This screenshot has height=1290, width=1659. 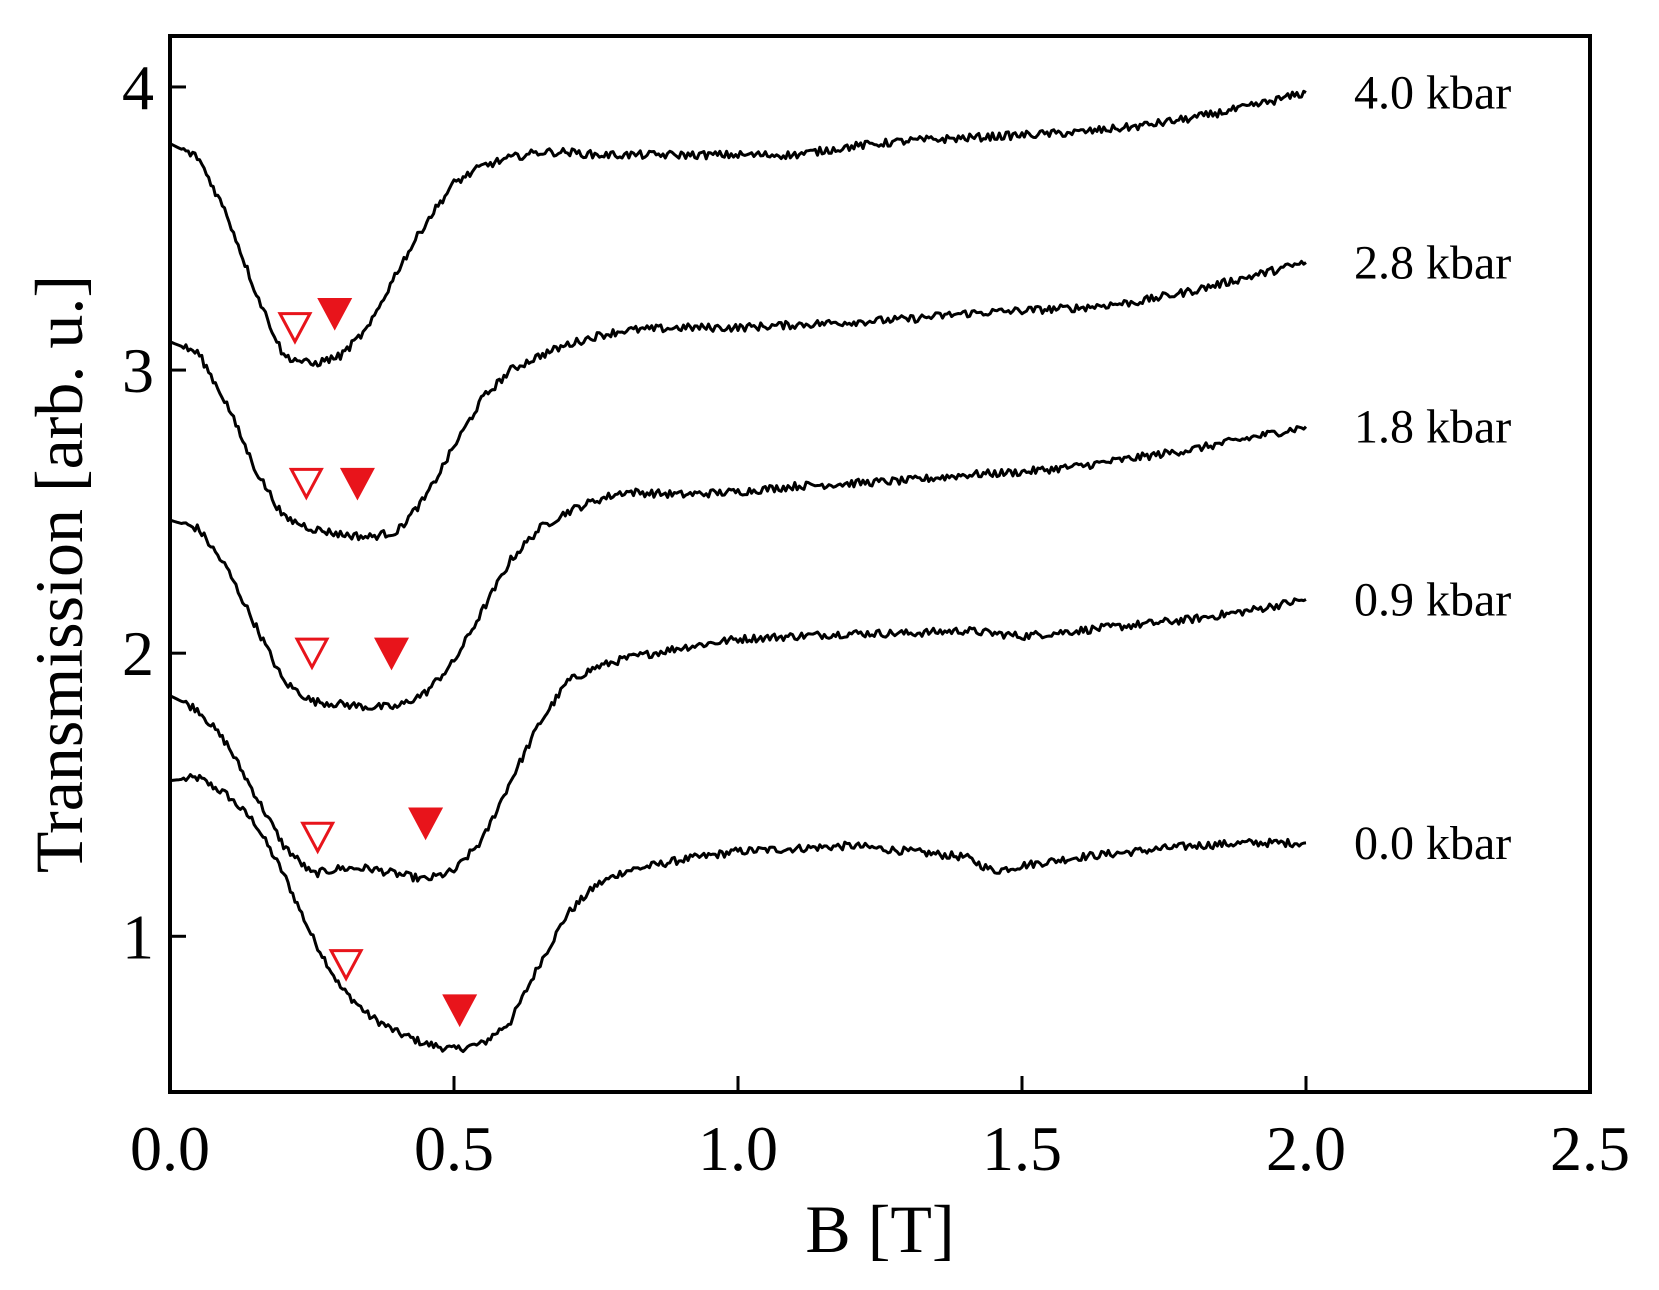 I want to click on series-label: 4.0 kbar, so click(x=1432, y=93).